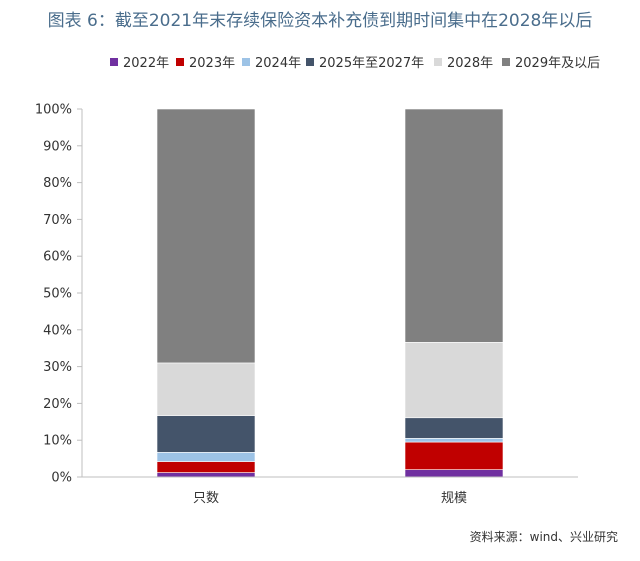 Image resolution: width=640 pixels, height=561 pixels. I want to click on legend-label: 2023年, so click(212, 63).